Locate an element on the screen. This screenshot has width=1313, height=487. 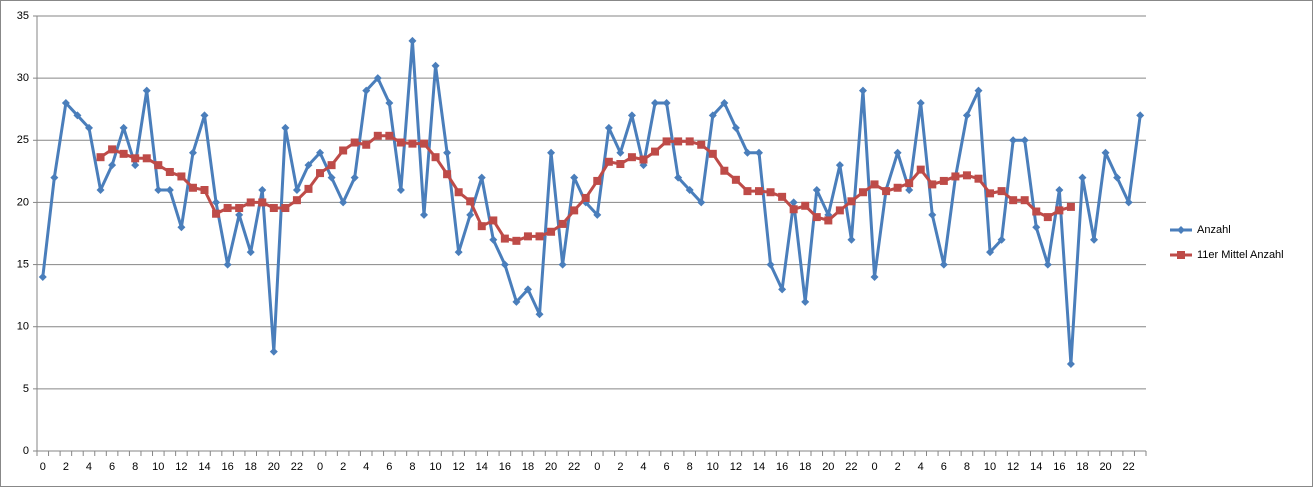
x-tick-label: 6 is located at coordinates (112, 467).